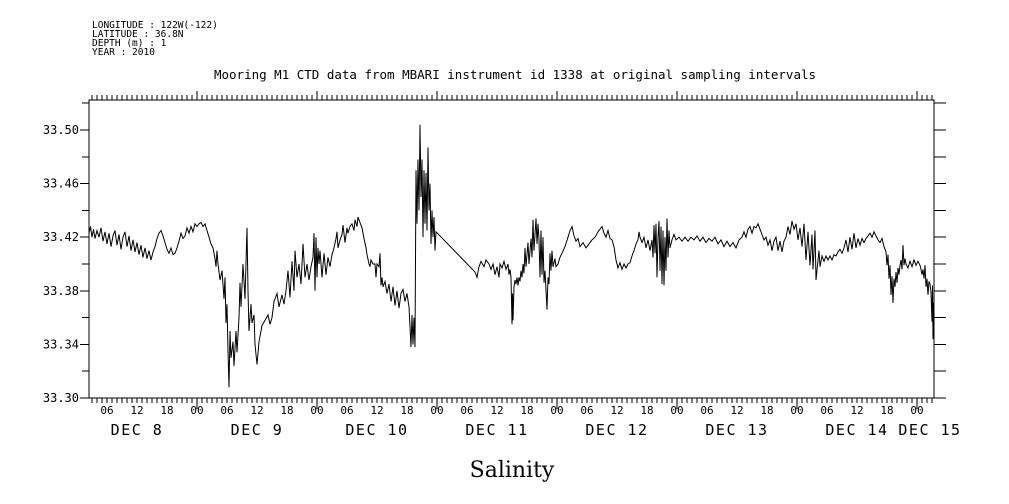 The height and width of the screenshot is (504, 1009). What do you see at coordinates (496, 430) in the screenshot?
I see `x-day-label: DEC 11` at bounding box center [496, 430].